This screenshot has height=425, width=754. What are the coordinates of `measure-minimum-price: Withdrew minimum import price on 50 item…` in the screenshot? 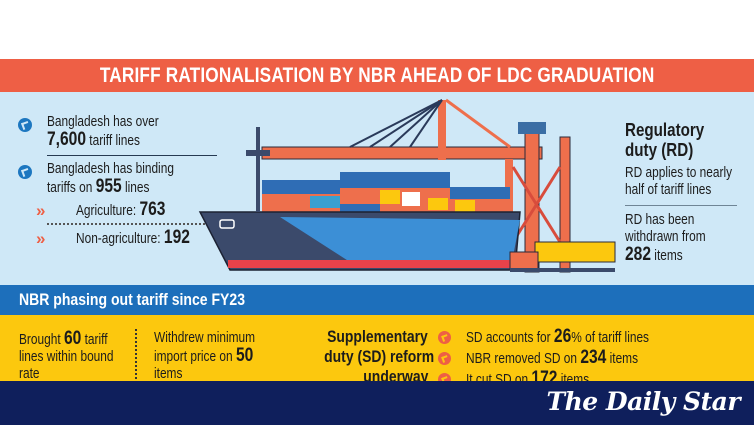 It's located at (205, 355).